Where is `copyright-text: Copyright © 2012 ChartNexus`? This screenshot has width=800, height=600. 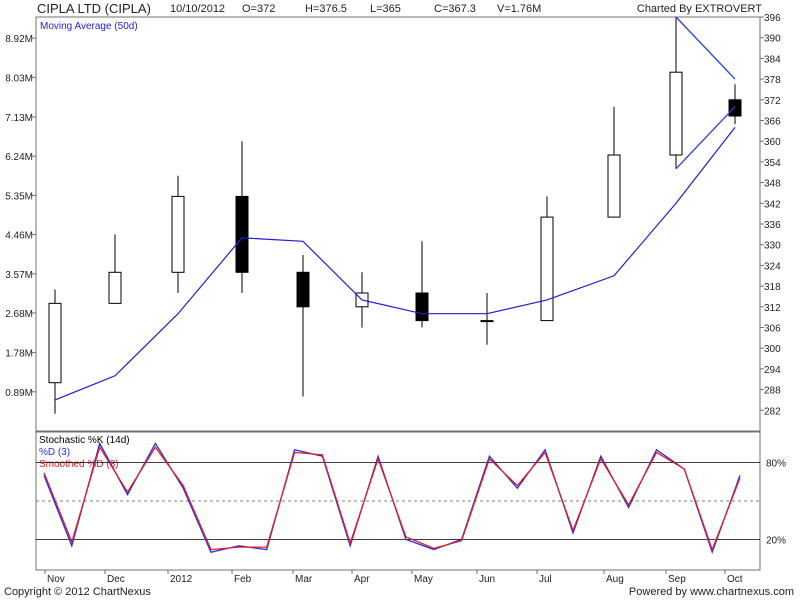
copyright-text: Copyright © 2012 ChartNexus is located at coordinates (77, 592).